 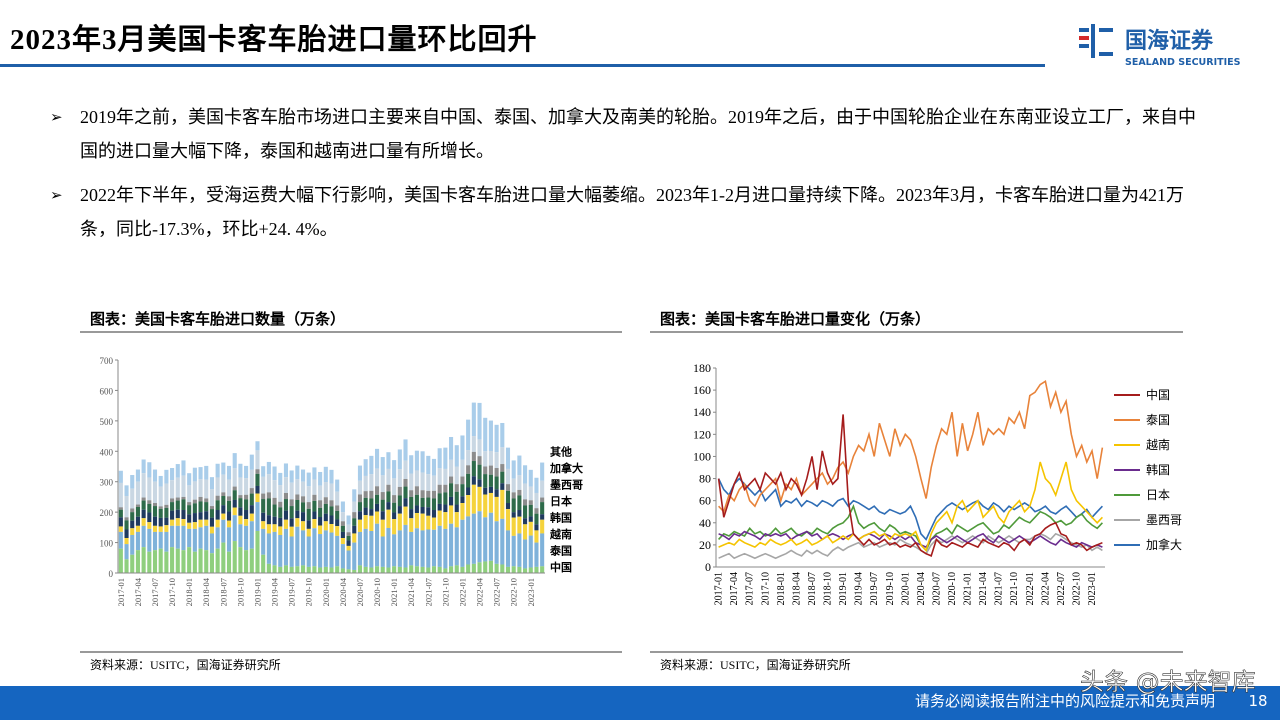 I want to click on x-tick-label: 2022-04, so click(x=480, y=591).